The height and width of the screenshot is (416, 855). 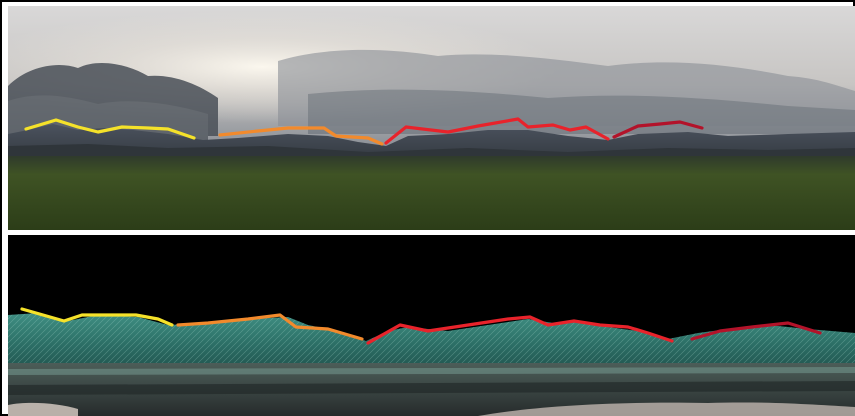 What do you see at coordinates (497, 131) in the screenshot?
I see `ridge-segment-red` at bounding box center [497, 131].